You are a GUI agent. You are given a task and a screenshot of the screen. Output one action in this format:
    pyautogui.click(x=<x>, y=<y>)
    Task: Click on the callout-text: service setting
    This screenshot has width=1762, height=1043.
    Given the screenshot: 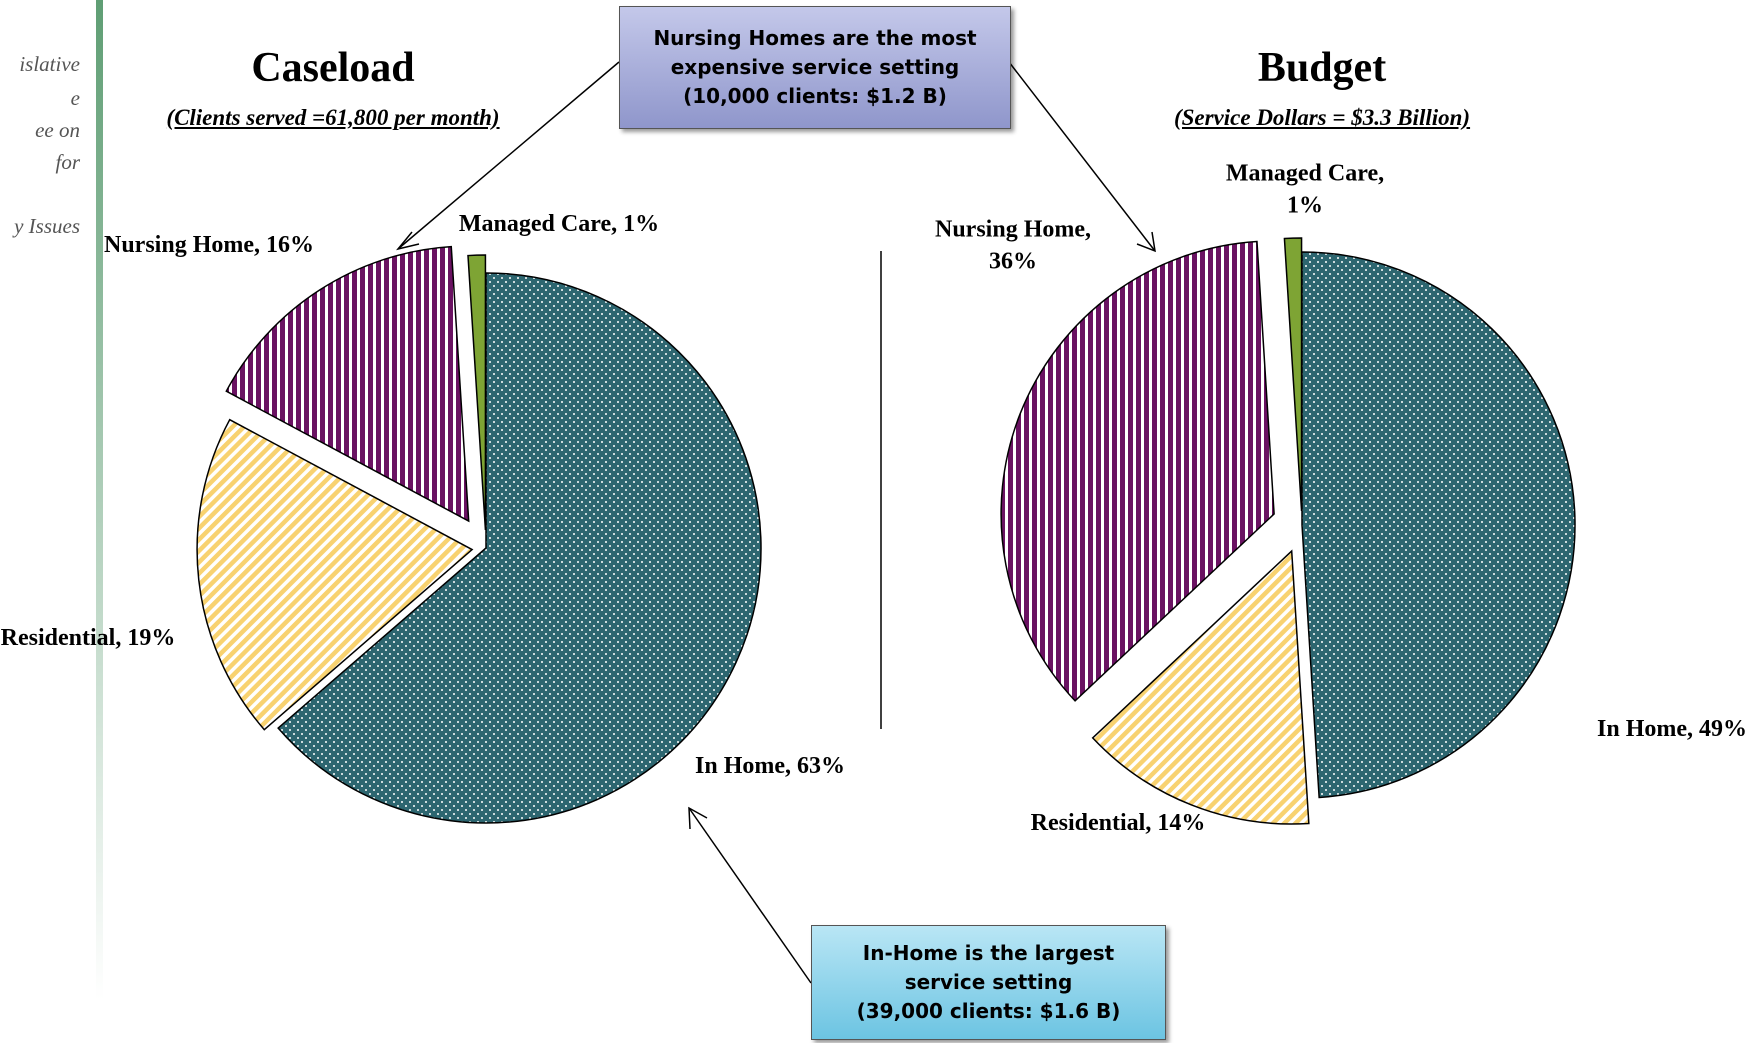 What is the action you would take?
    pyautogui.click(x=988, y=982)
    